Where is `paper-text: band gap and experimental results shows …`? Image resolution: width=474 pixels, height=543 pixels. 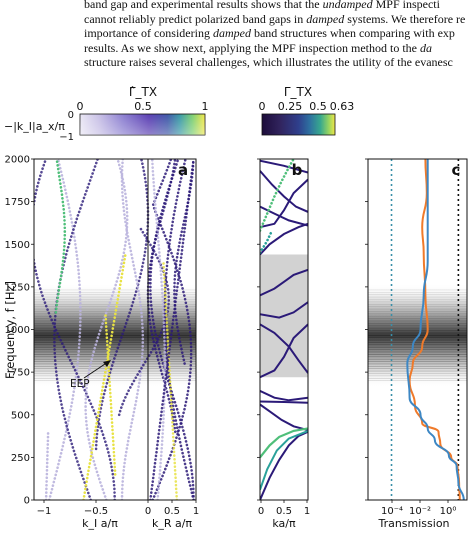 paper-text: band gap and experimental results shows … is located at coordinates (279, 35).